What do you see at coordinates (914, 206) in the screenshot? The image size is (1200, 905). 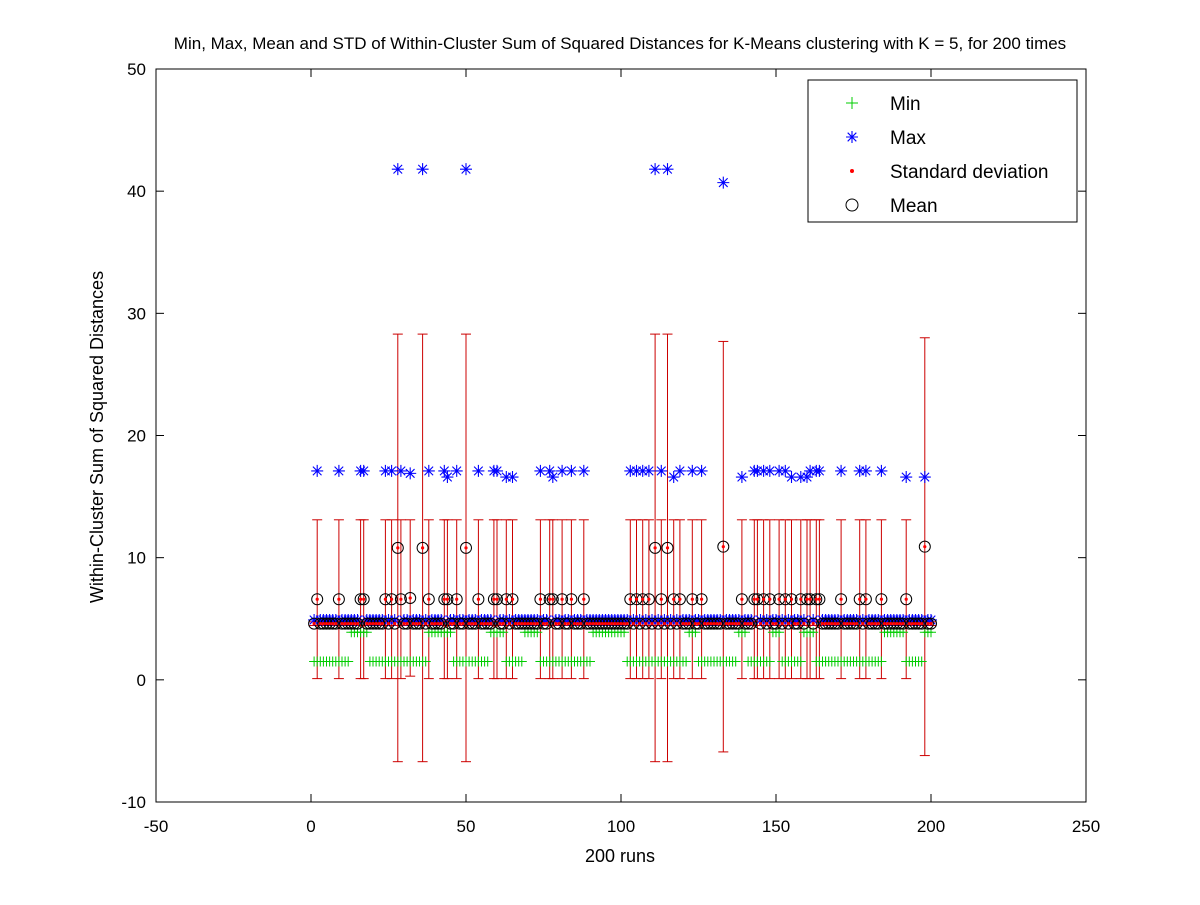 I see `legend-label: Mean` at bounding box center [914, 206].